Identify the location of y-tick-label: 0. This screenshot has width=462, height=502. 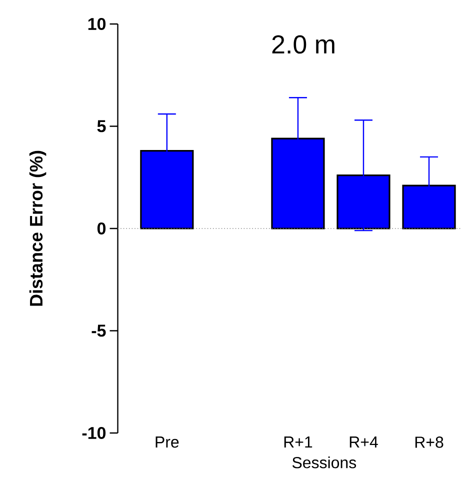
(102, 228).